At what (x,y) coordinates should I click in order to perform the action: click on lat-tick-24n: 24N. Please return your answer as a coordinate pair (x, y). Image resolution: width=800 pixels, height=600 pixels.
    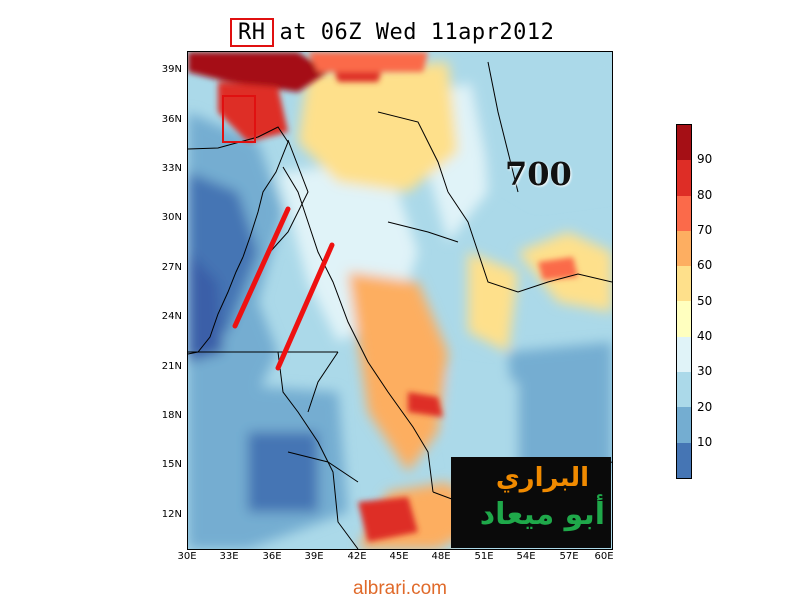
    Looking at the image, I should click on (171, 316).